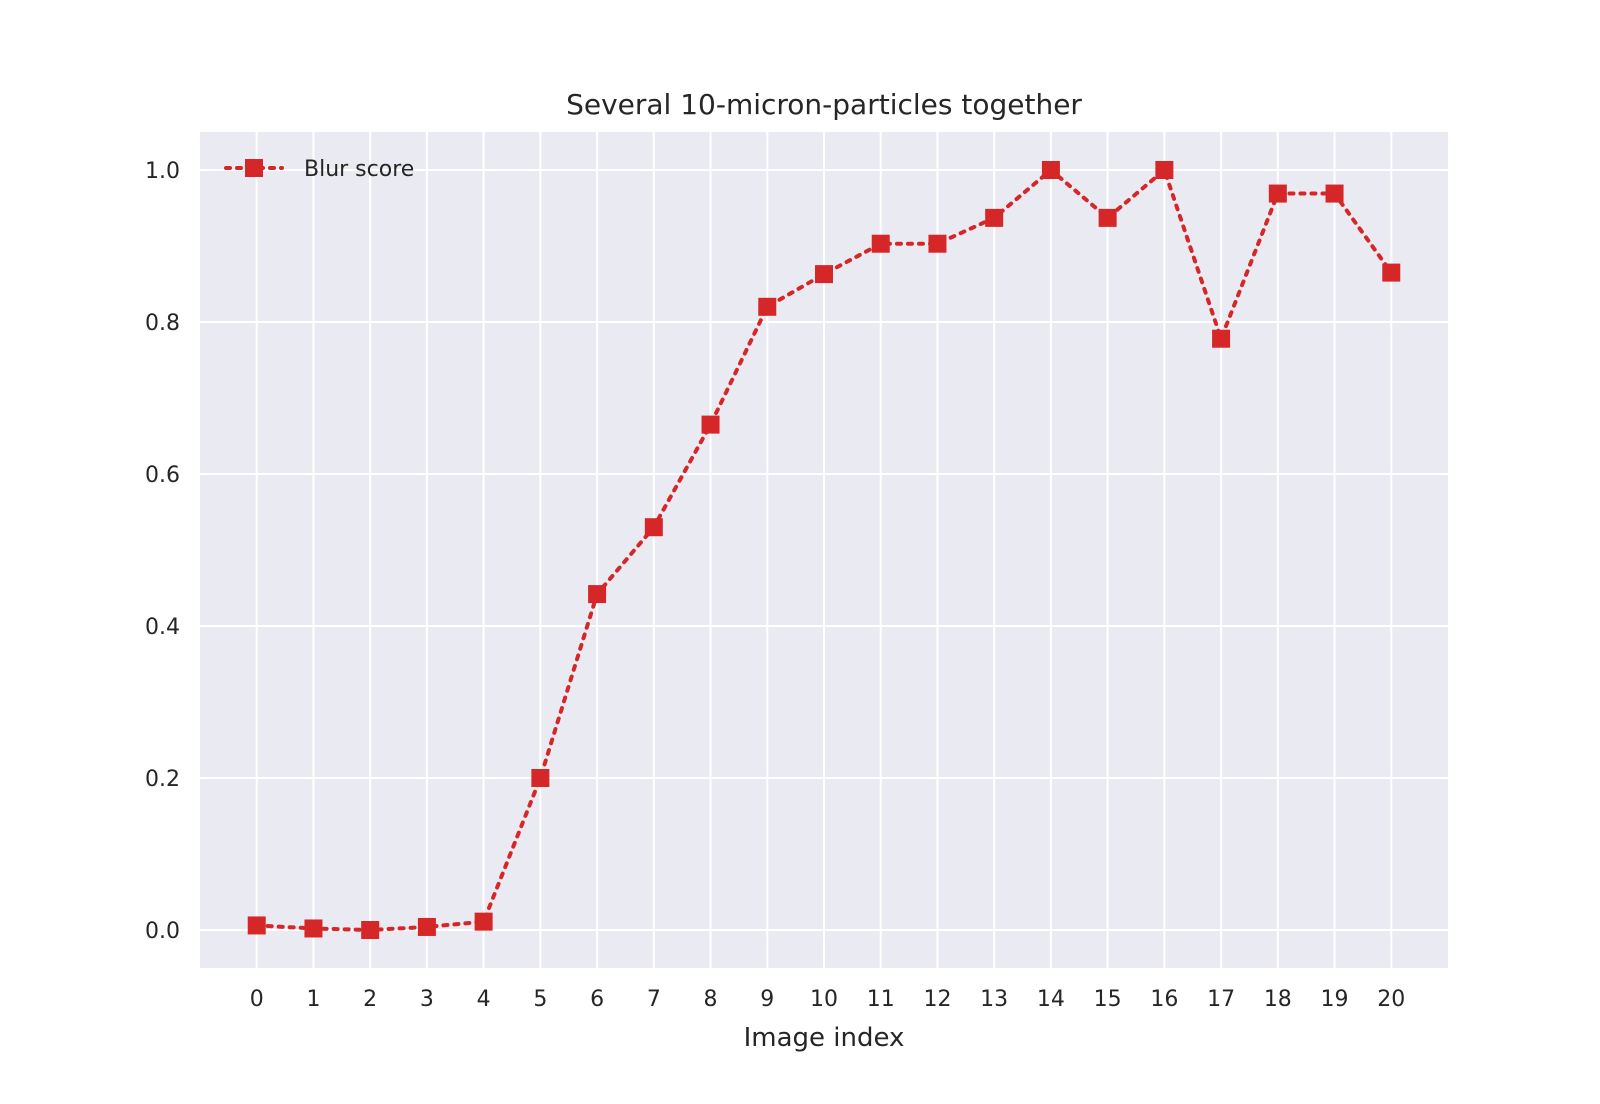 This screenshot has width=1600, height=1104. Describe the element at coordinates (1164, 999) in the screenshot. I see `x-tick-label: 16` at that location.